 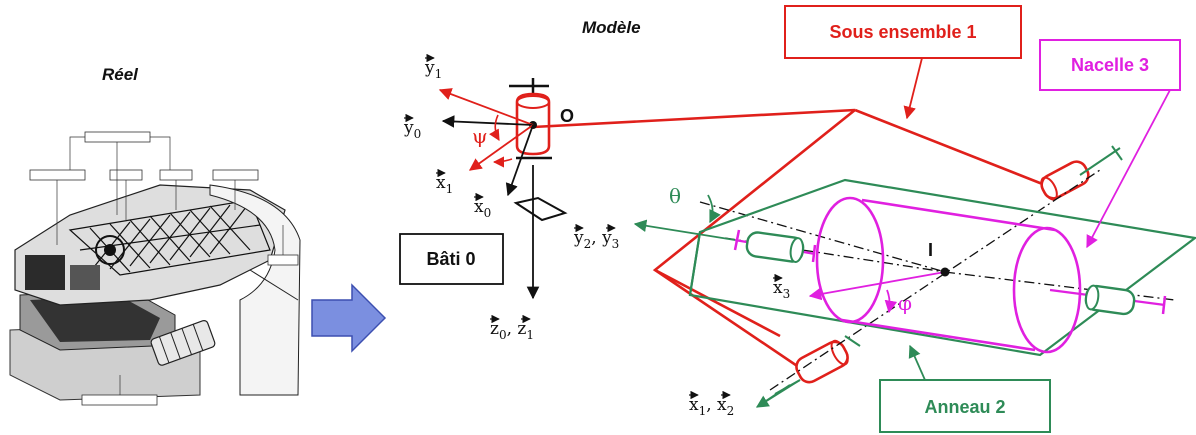 I want to click on vectors-anneau, so click(x=717, y=301).